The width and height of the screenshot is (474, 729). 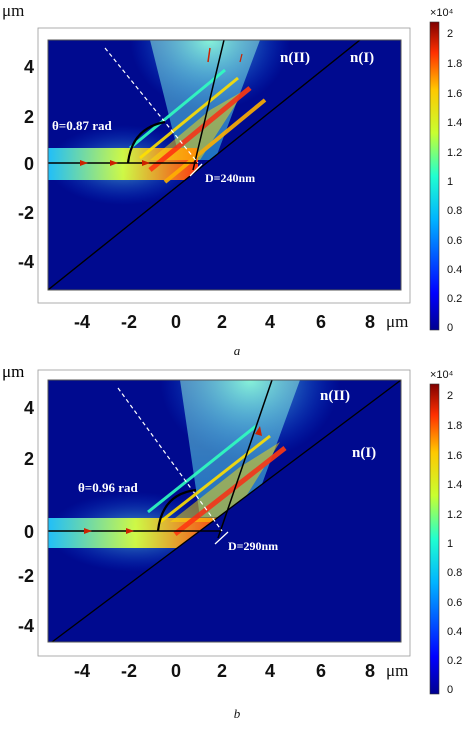 What do you see at coordinates (13, 10) in the screenshot?
I see `y-unit-a: μm` at bounding box center [13, 10].